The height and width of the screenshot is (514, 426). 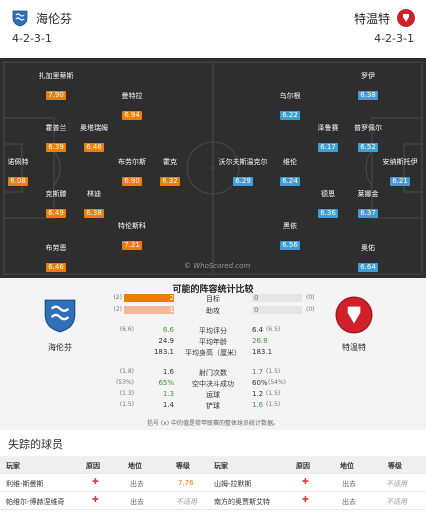 What do you see at coordinates (290, 162) in the screenshot?
I see `player-name: 维伦` at bounding box center [290, 162].